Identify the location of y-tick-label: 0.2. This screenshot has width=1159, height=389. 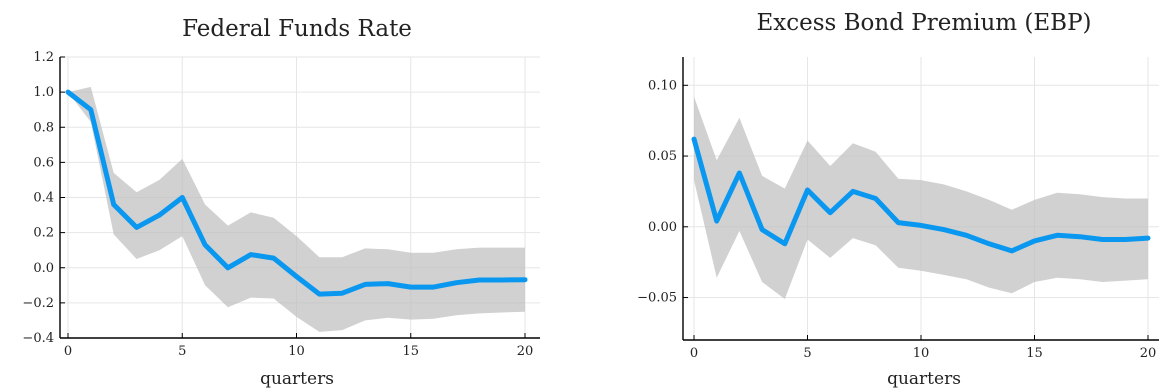
(43, 233).